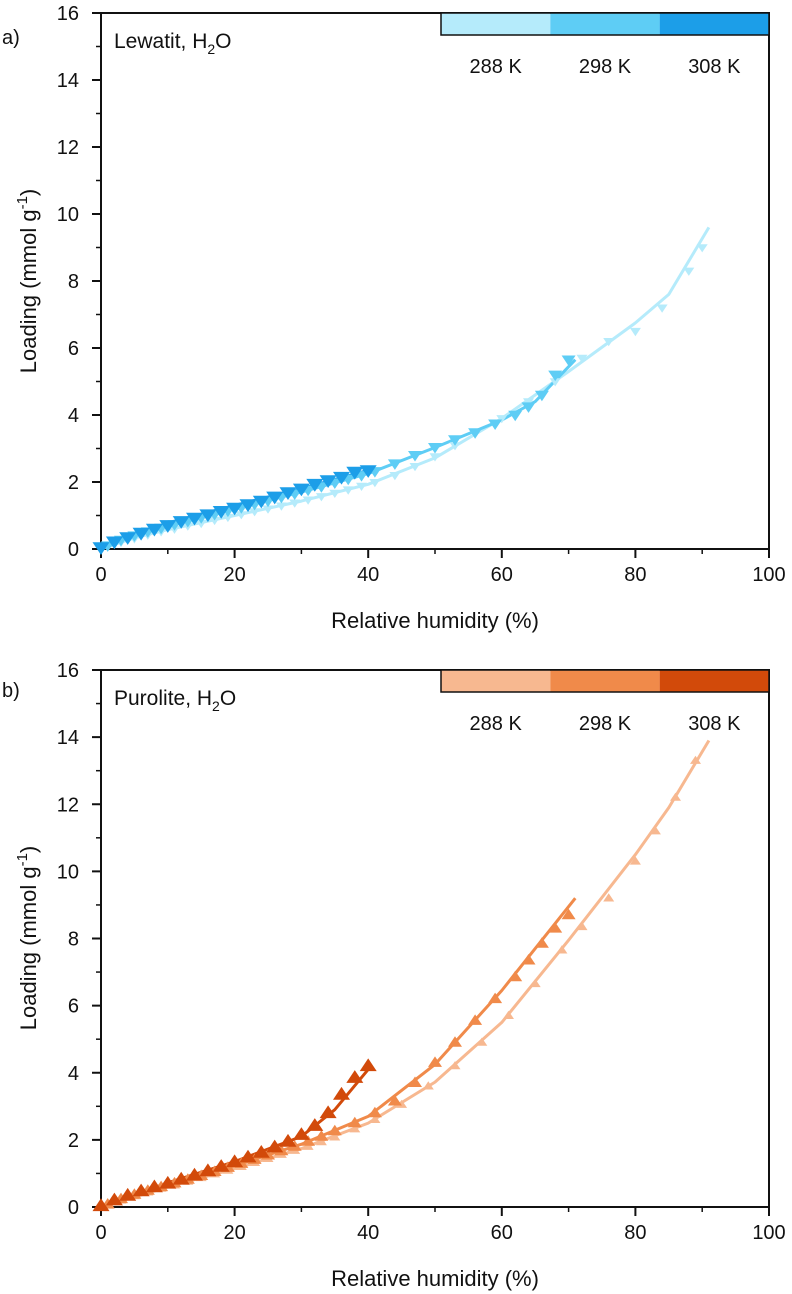  Describe the element at coordinates (173, 43) in the screenshot. I see `series-title: Lewatit, H2O` at that location.